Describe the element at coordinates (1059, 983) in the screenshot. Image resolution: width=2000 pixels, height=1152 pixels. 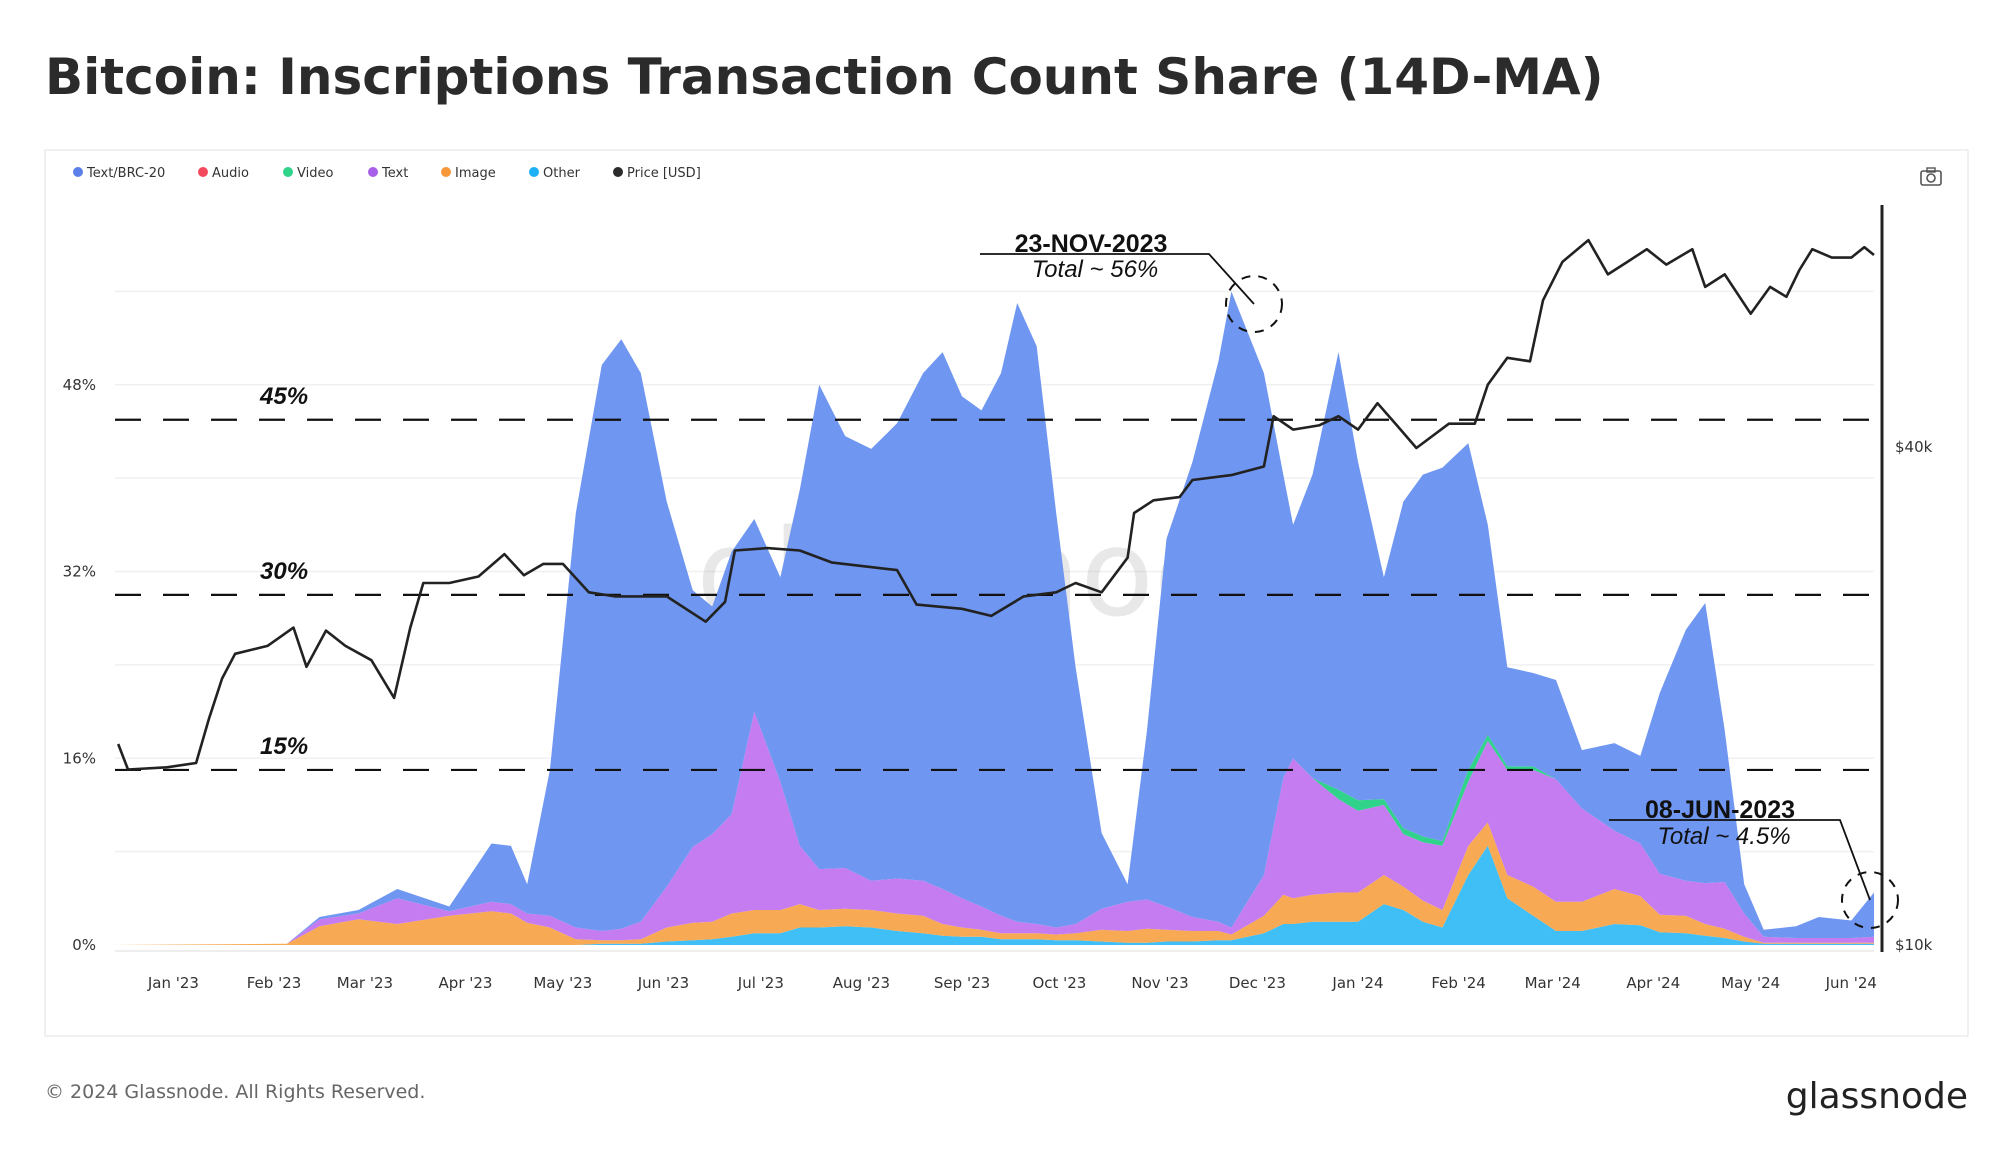
I see `x-tick-label: Oct '23` at that location.